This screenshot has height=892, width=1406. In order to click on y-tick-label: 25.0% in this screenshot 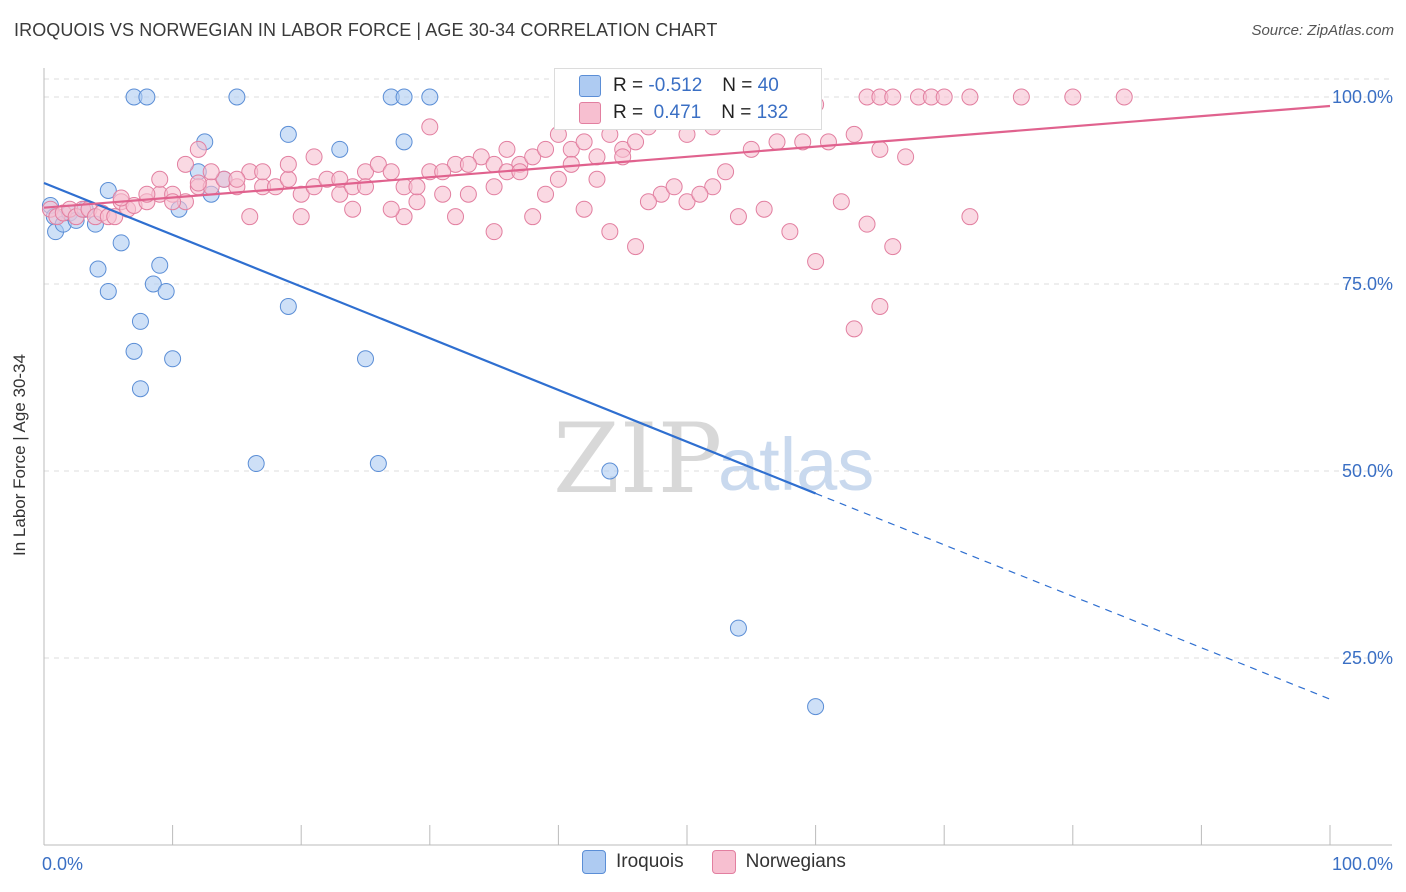, I will do `click(1367, 658)`.